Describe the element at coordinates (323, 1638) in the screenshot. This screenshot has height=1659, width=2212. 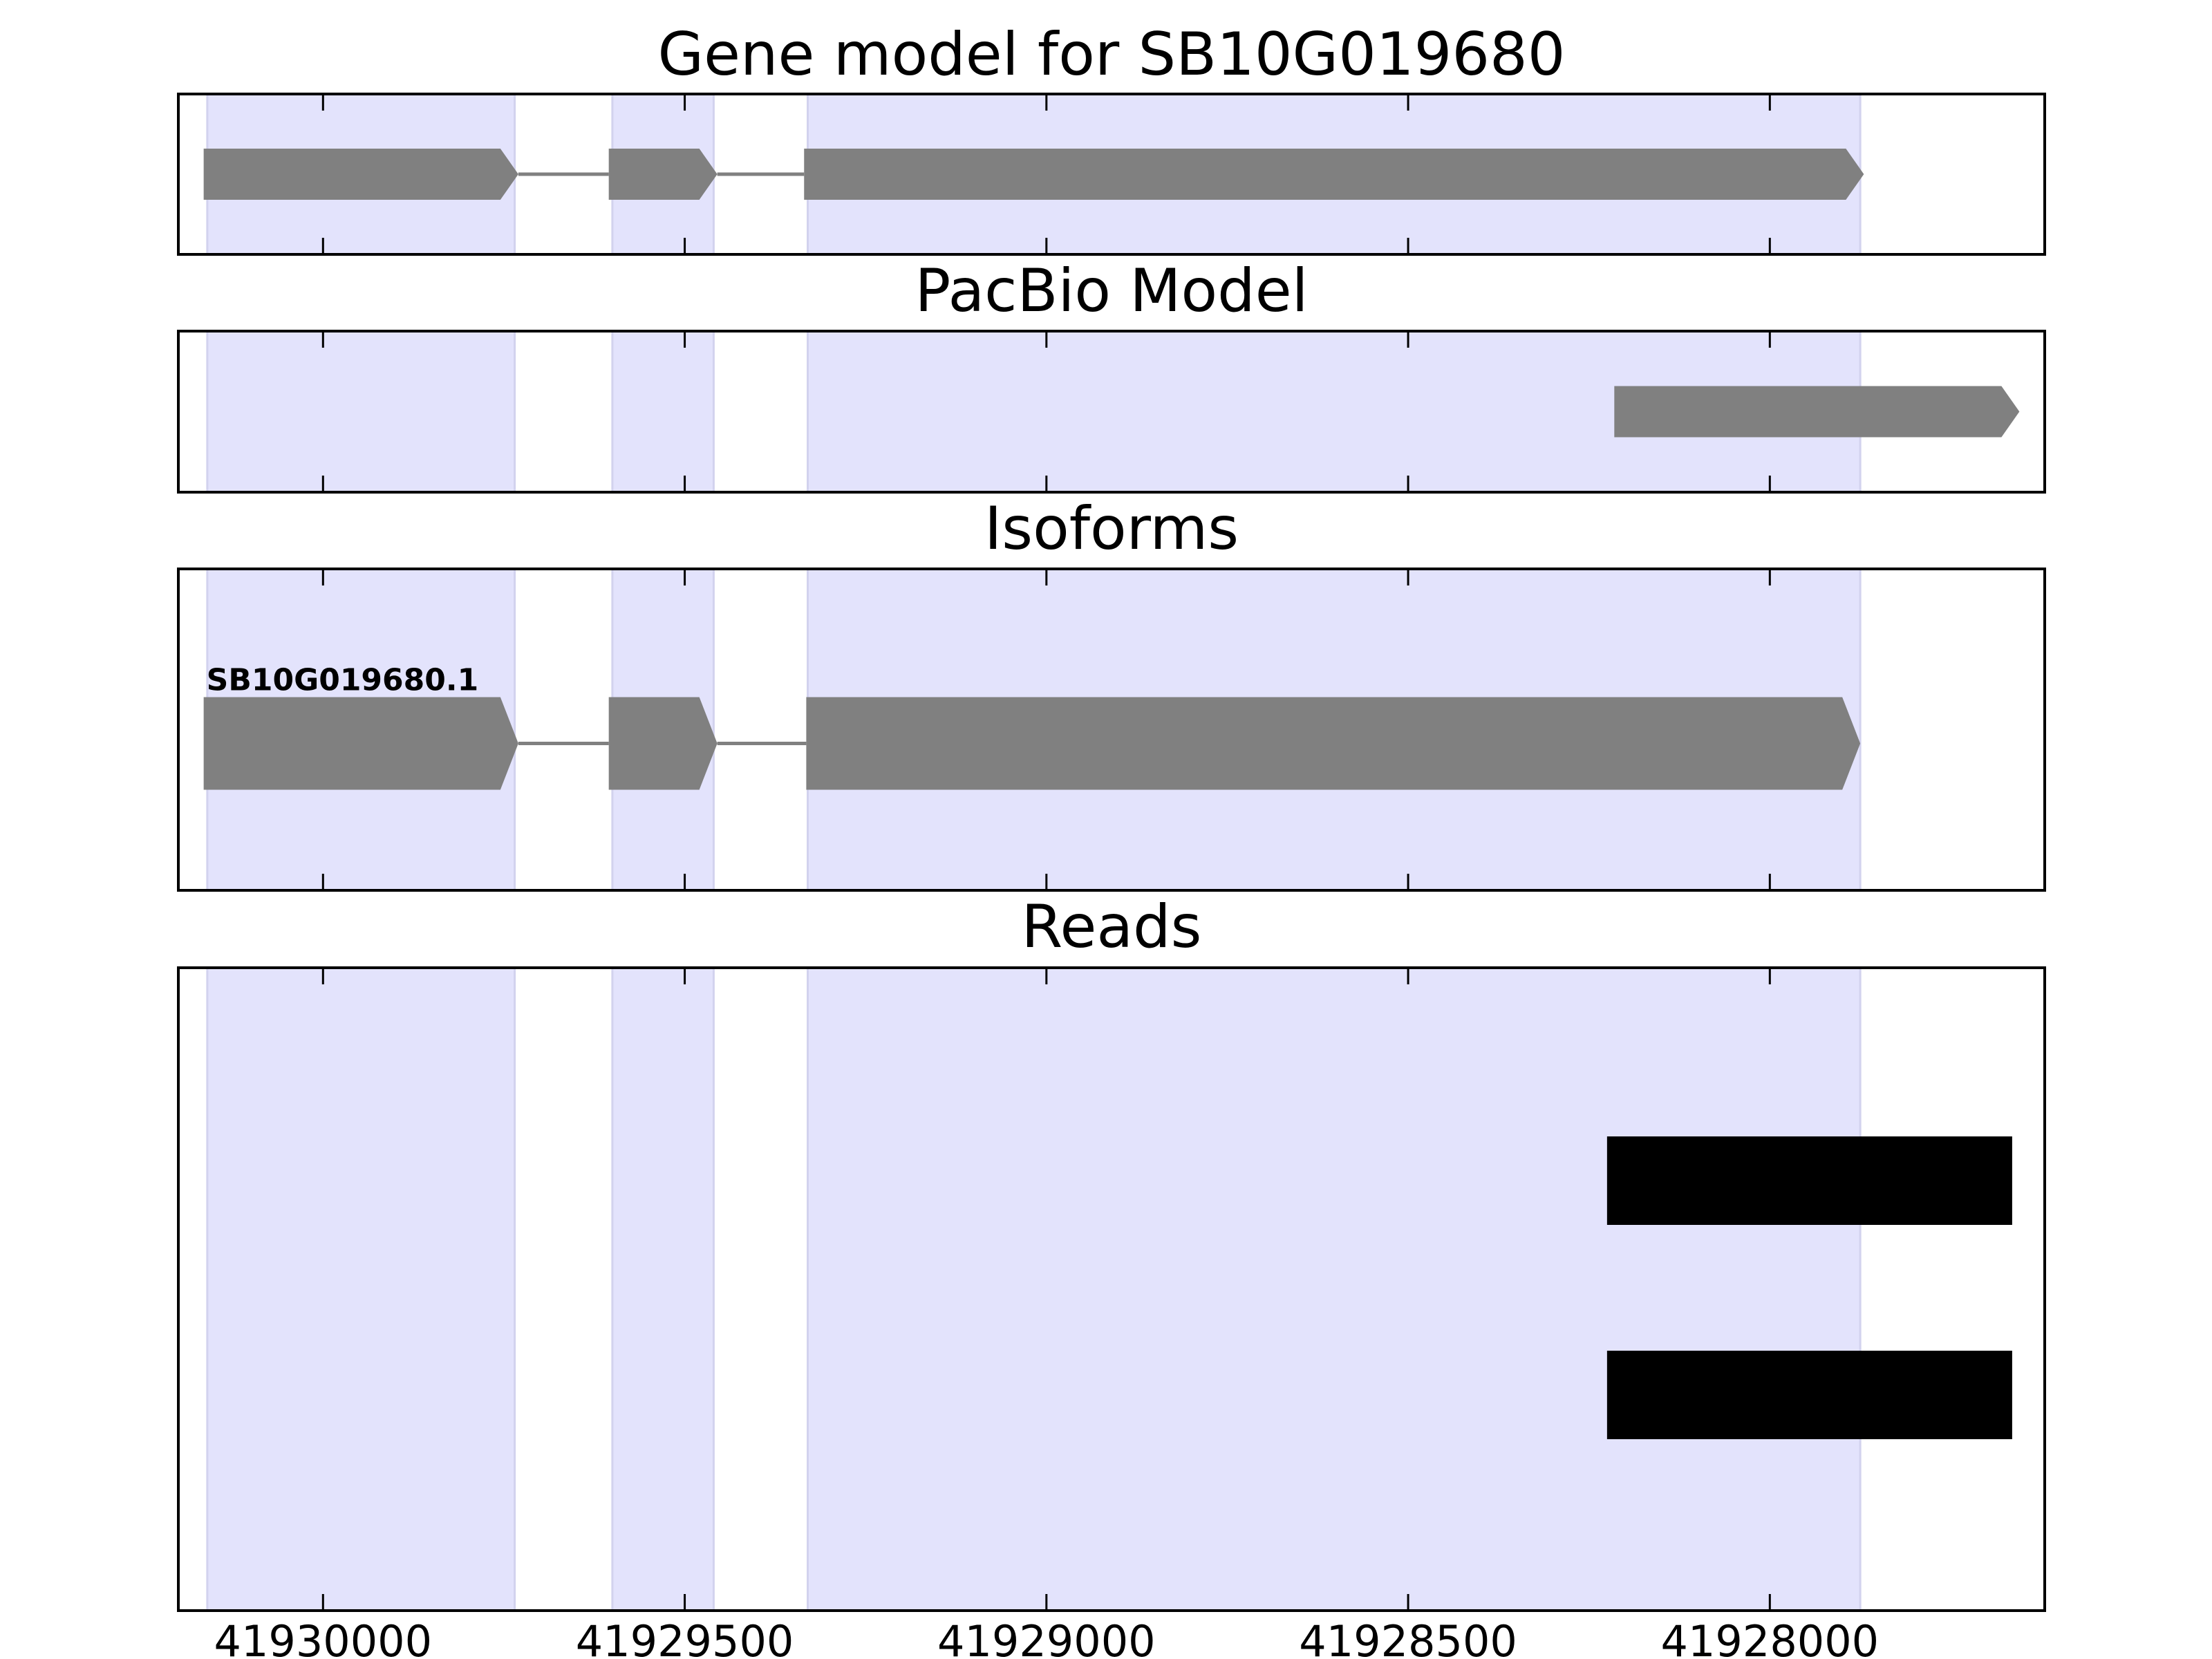
I see `x-tick-label: 41930000` at that location.